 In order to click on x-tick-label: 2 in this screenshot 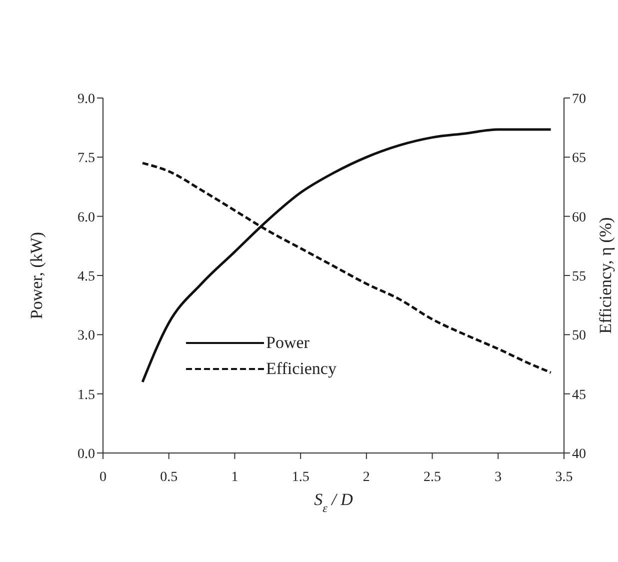, I will do `click(366, 477)`.